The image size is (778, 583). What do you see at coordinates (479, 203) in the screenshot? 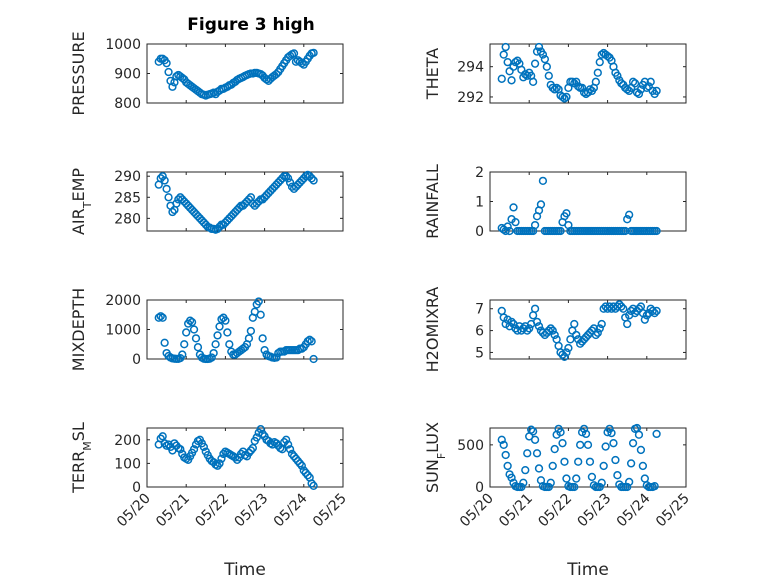
I see `y-tick-label: 1` at bounding box center [479, 203].